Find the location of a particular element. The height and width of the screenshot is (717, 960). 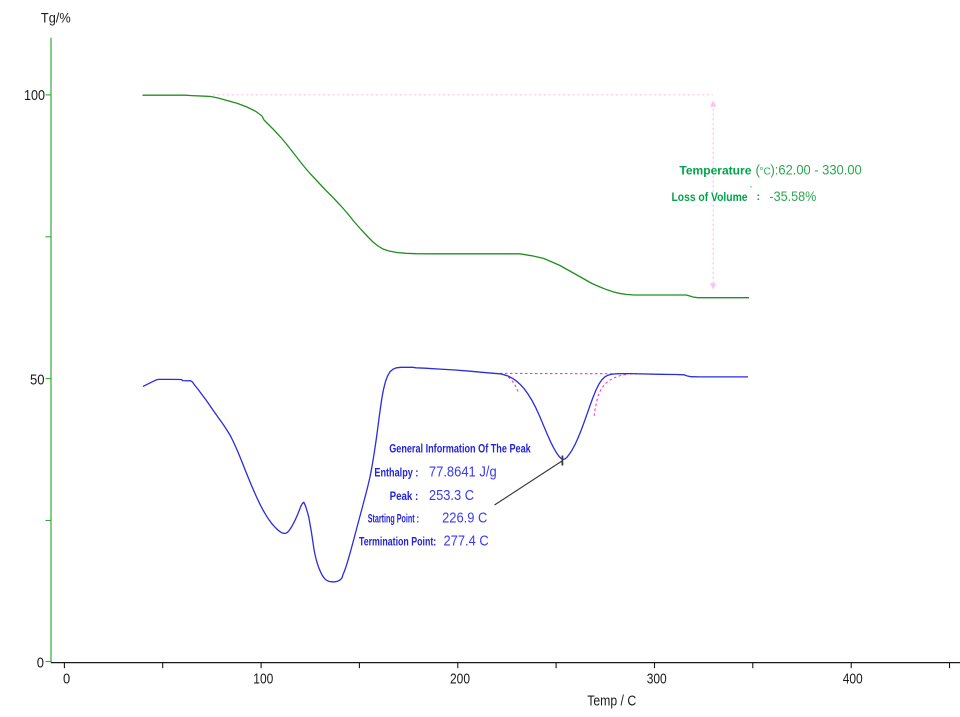

svg-text: Temperature is located at coordinates (715, 171).